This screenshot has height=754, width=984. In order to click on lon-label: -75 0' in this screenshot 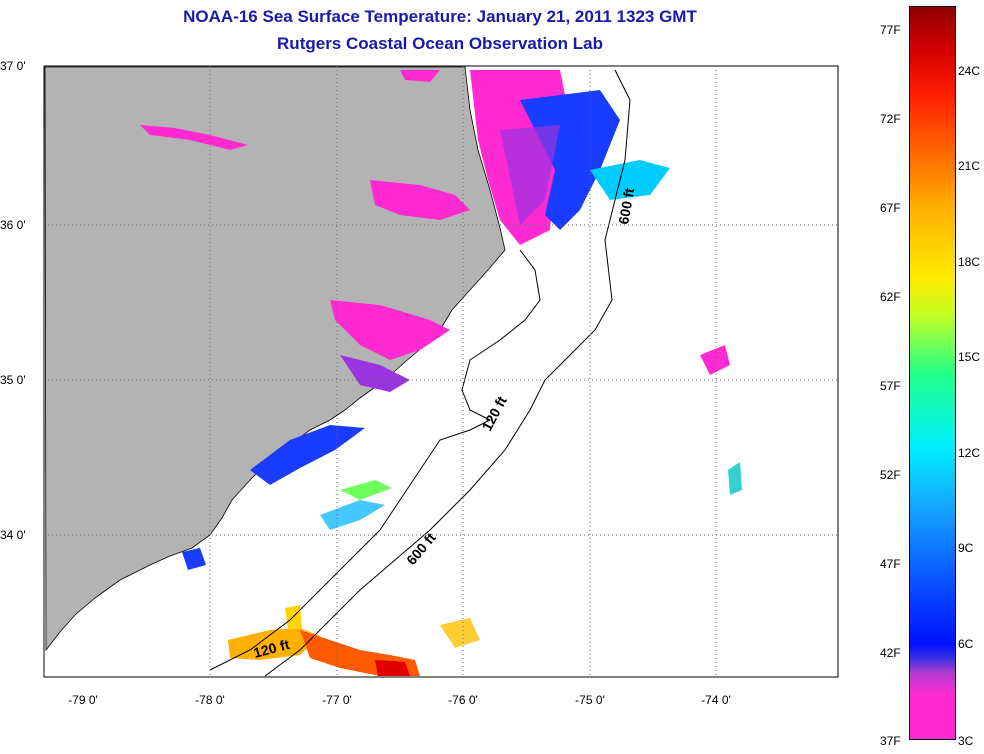, I will do `click(590, 700)`.